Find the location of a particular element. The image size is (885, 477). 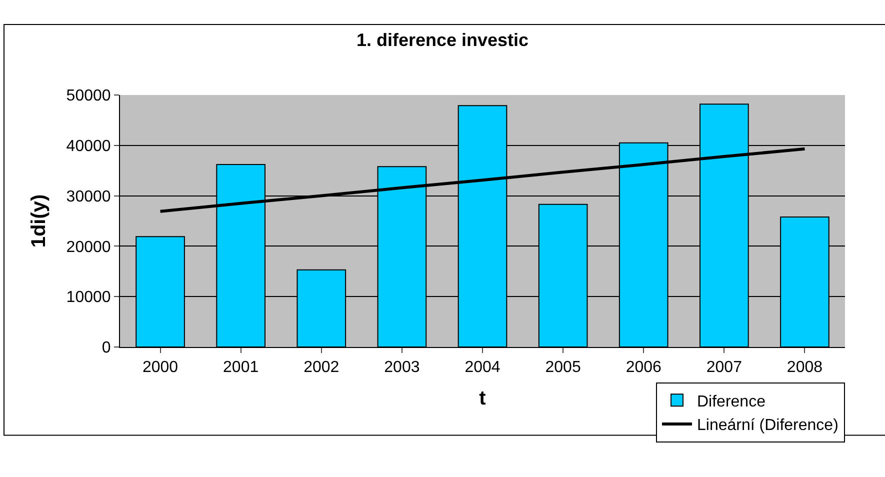

x-tick-label: 2005 is located at coordinates (563, 367).